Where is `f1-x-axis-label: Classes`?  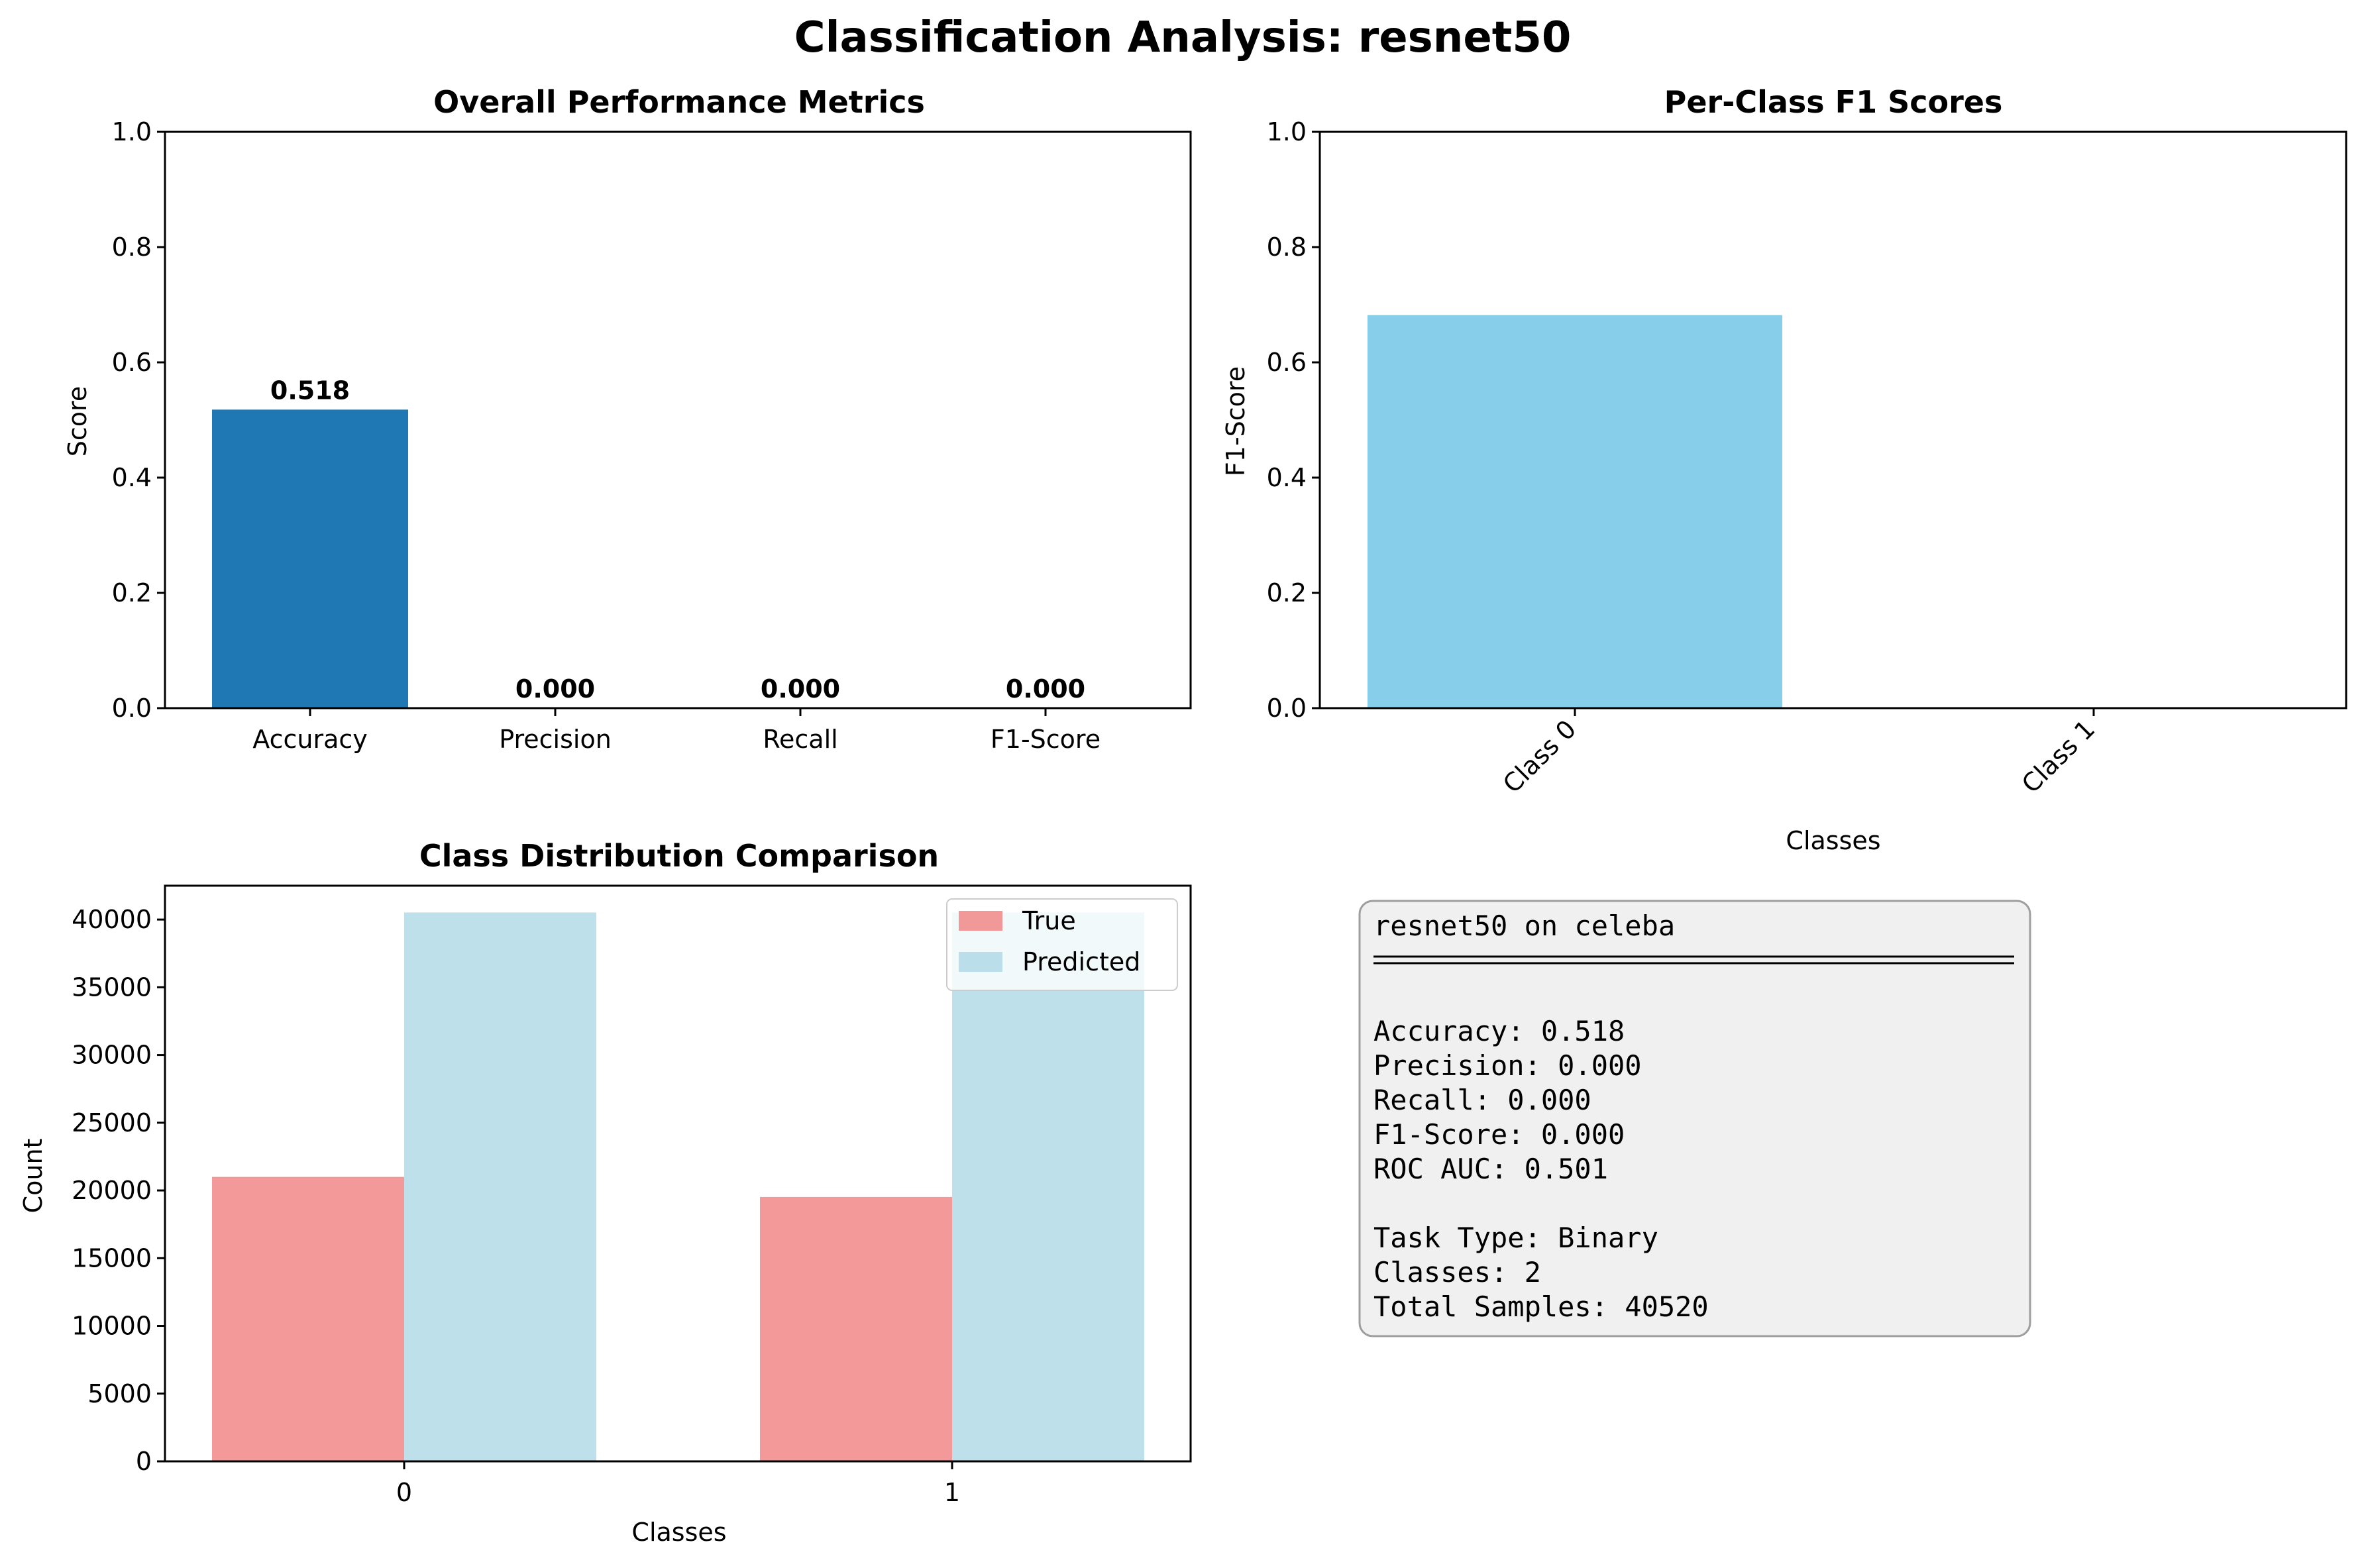
f1-x-axis-label: Classes is located at coordinates (1833, 840).